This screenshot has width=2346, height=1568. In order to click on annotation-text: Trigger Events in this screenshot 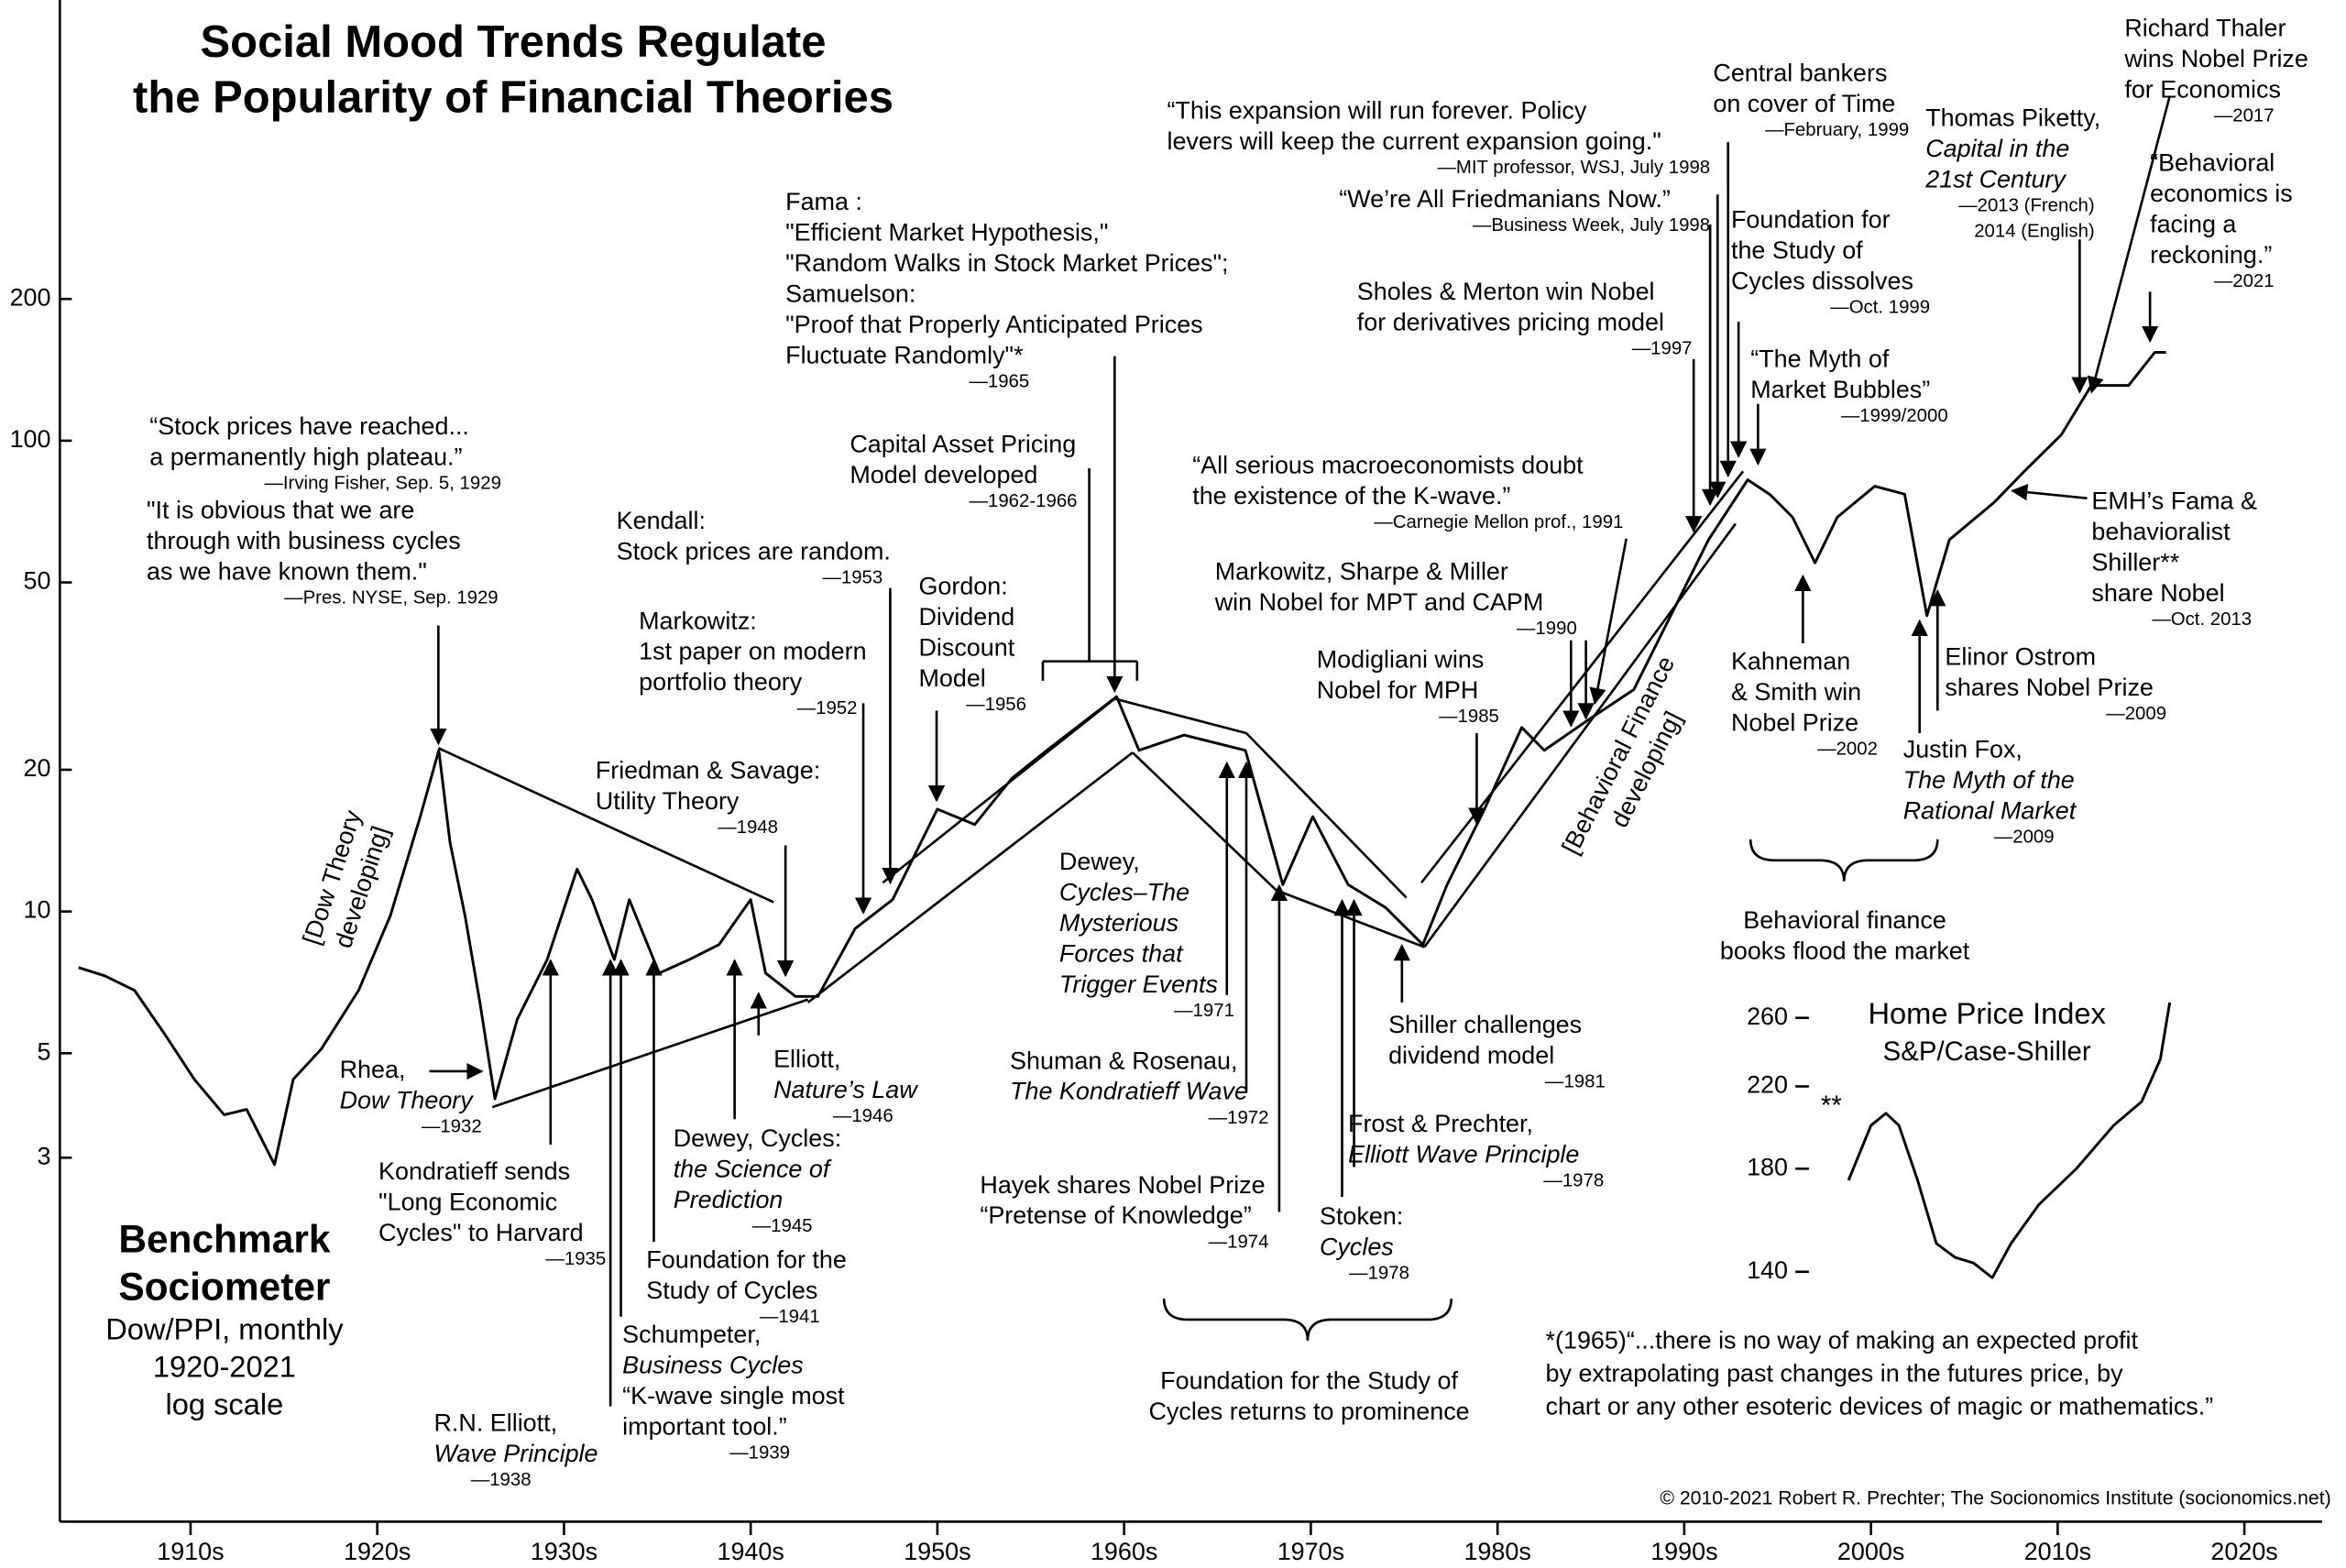, I will do `click(1138, 984)`.